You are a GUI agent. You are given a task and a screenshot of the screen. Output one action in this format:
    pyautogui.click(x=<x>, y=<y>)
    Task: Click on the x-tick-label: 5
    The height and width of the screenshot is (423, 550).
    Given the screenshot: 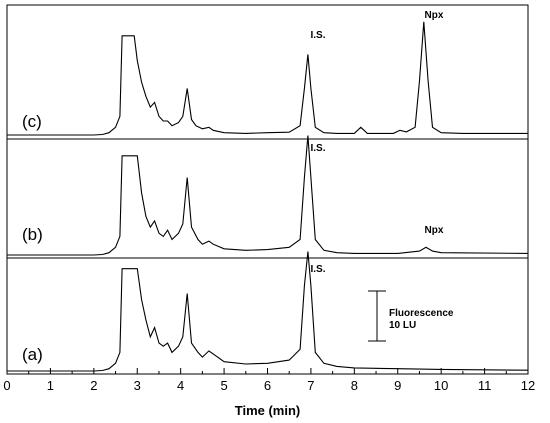 What is the action you would take?
    pyautogui.click(x=223, y=385)
    